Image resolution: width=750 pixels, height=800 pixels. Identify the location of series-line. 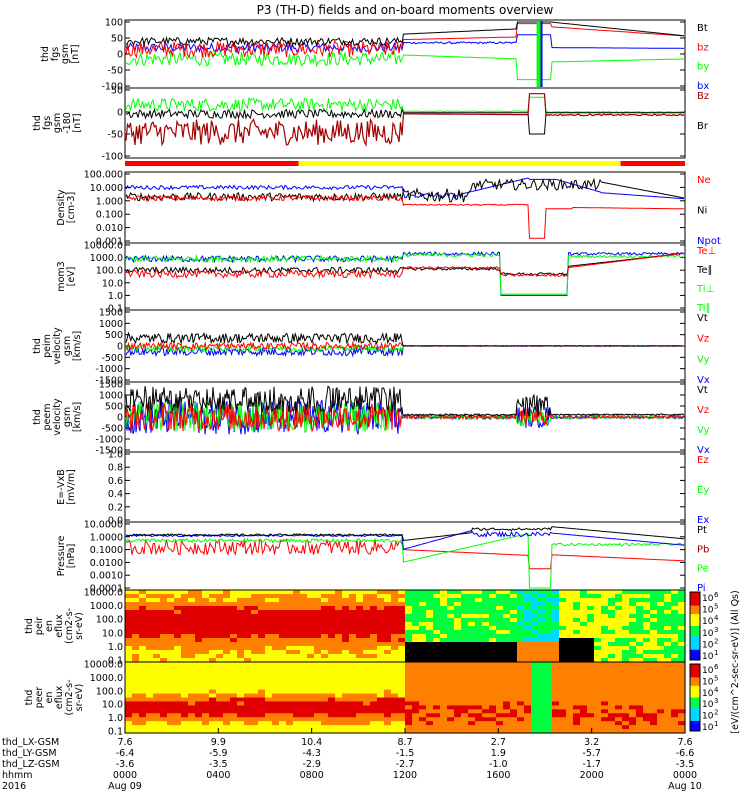
(405, 190).